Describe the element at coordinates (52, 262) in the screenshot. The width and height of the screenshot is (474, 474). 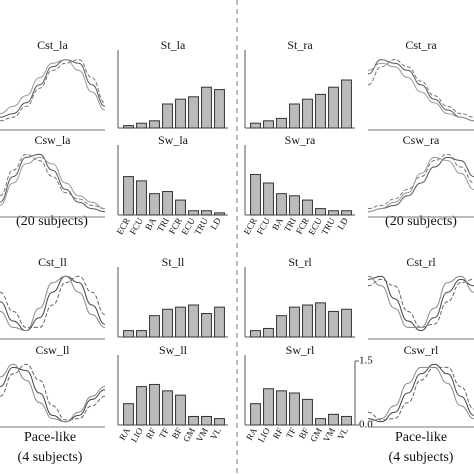
I see `panel-title: Cst_ll` at that location.